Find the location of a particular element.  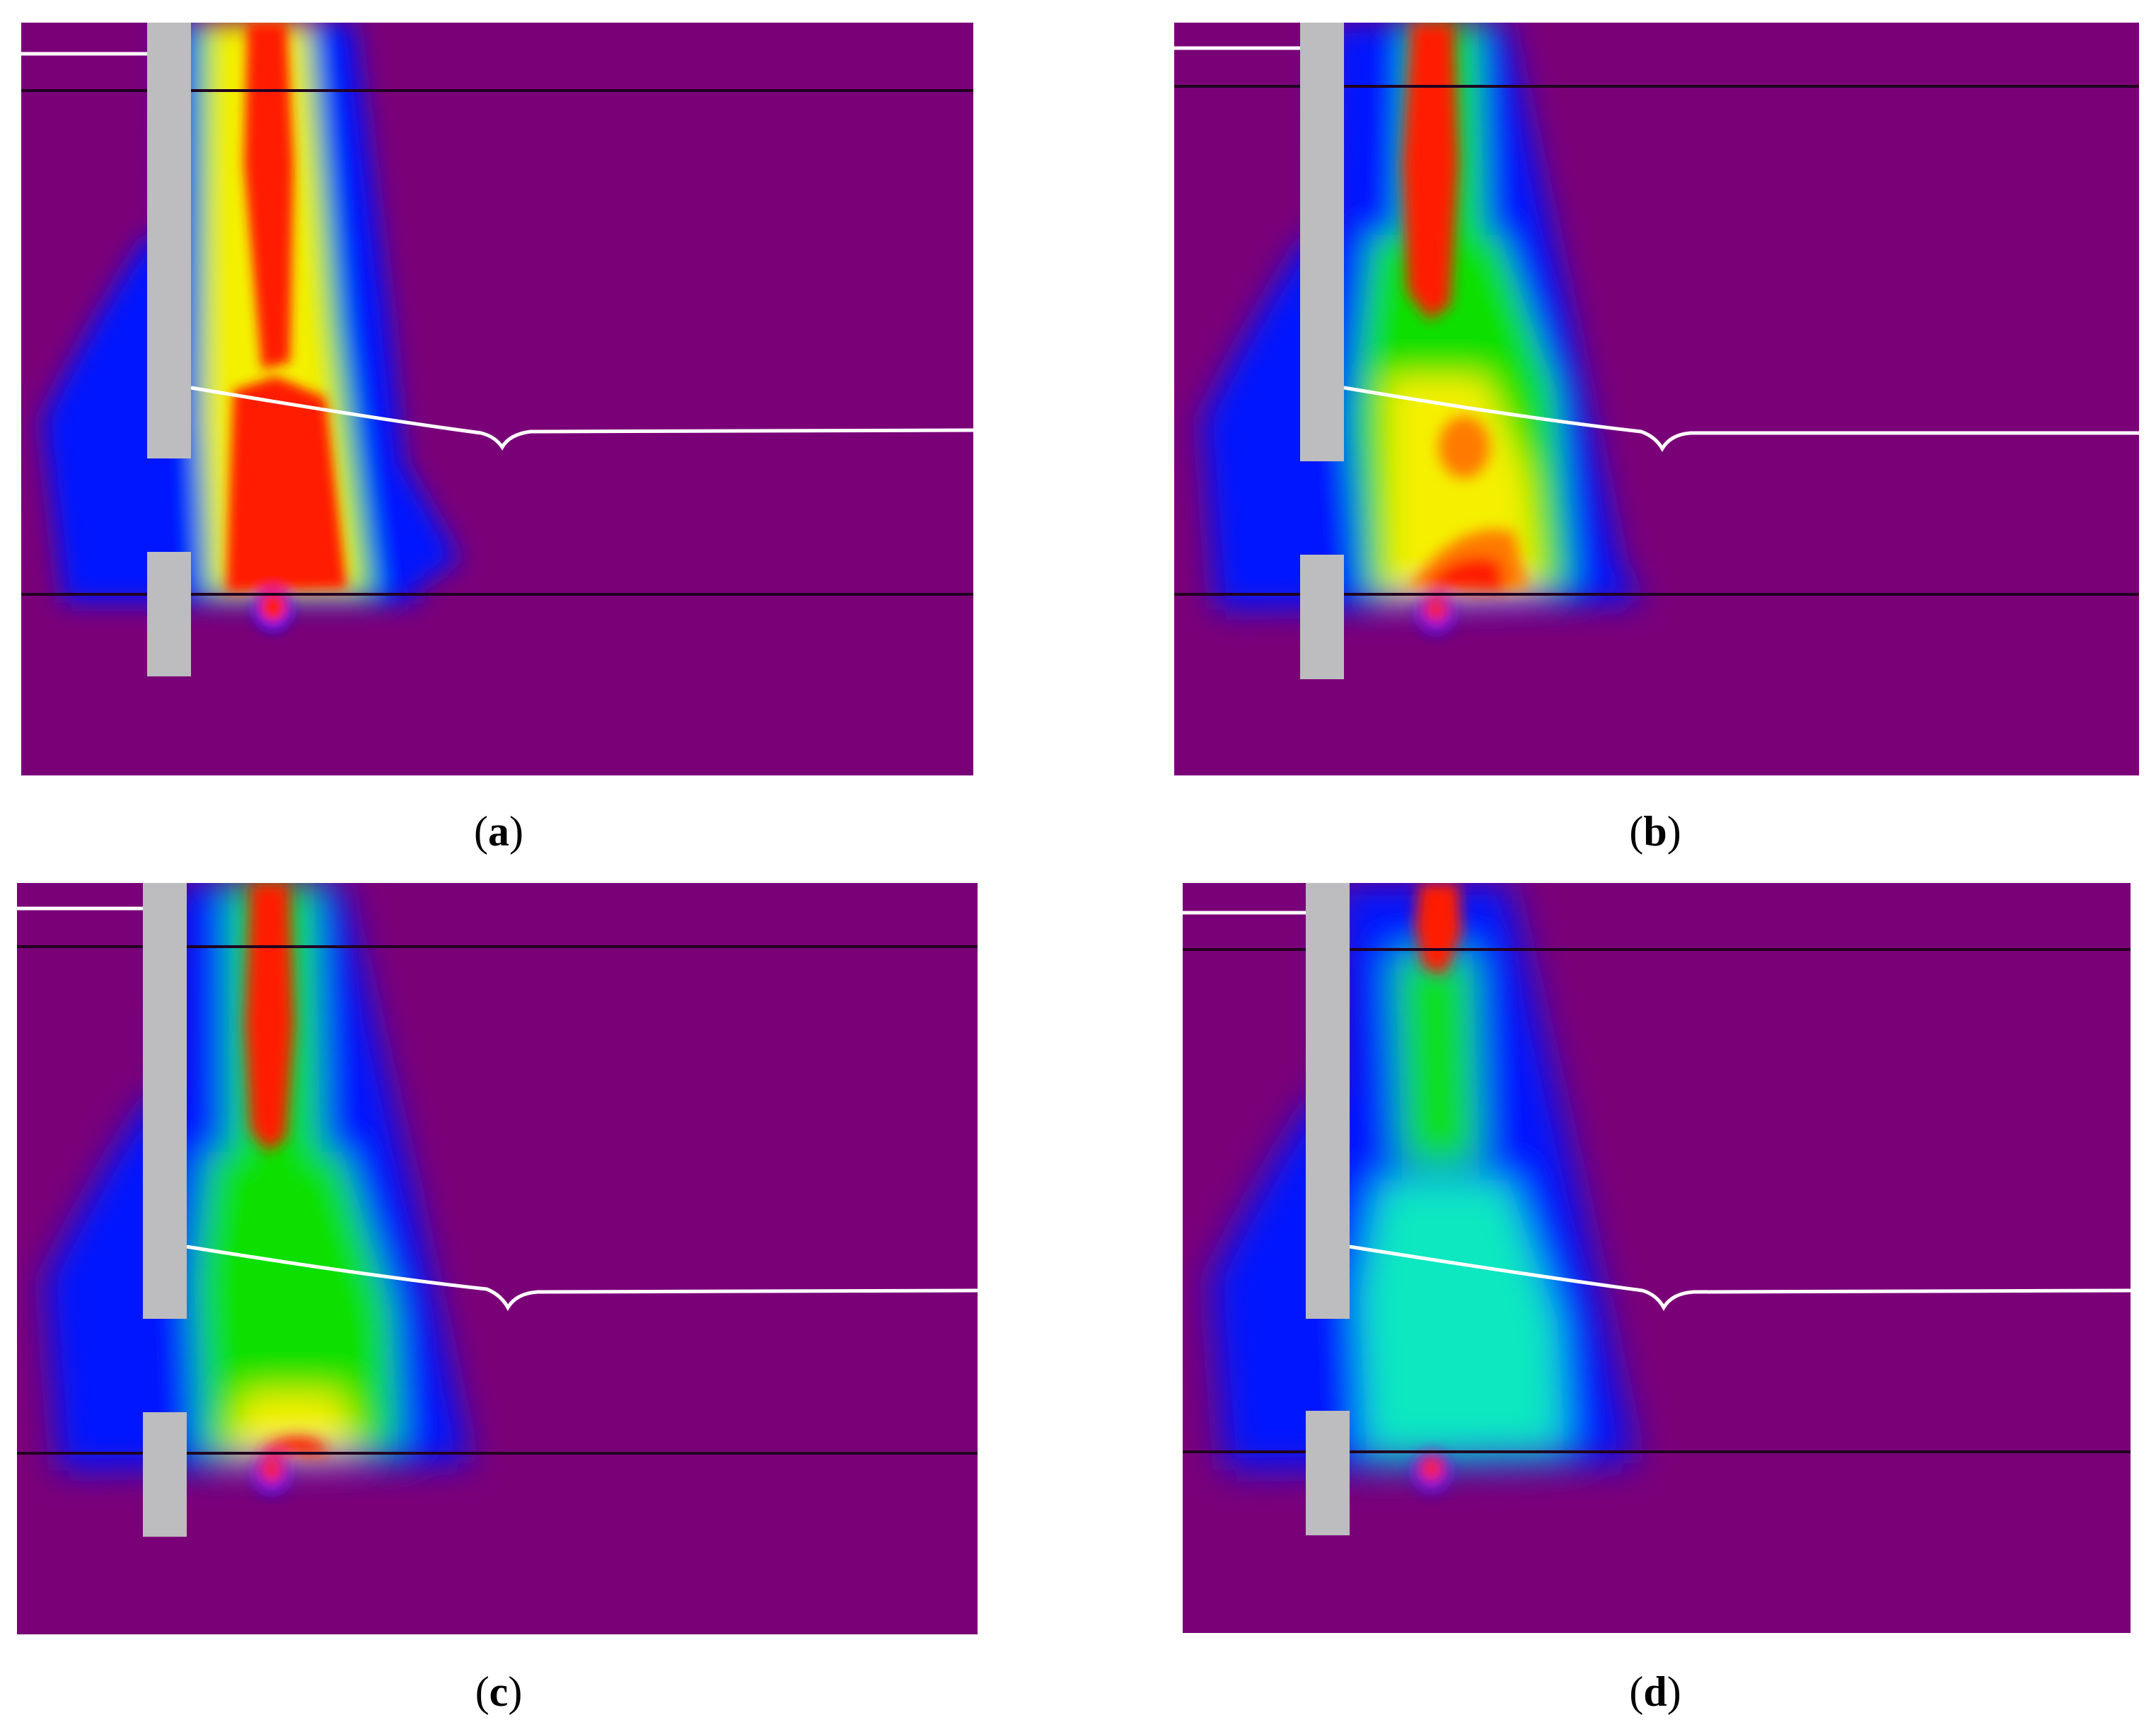

panel-a-caption: (a) is located at coordinates (498, 832).